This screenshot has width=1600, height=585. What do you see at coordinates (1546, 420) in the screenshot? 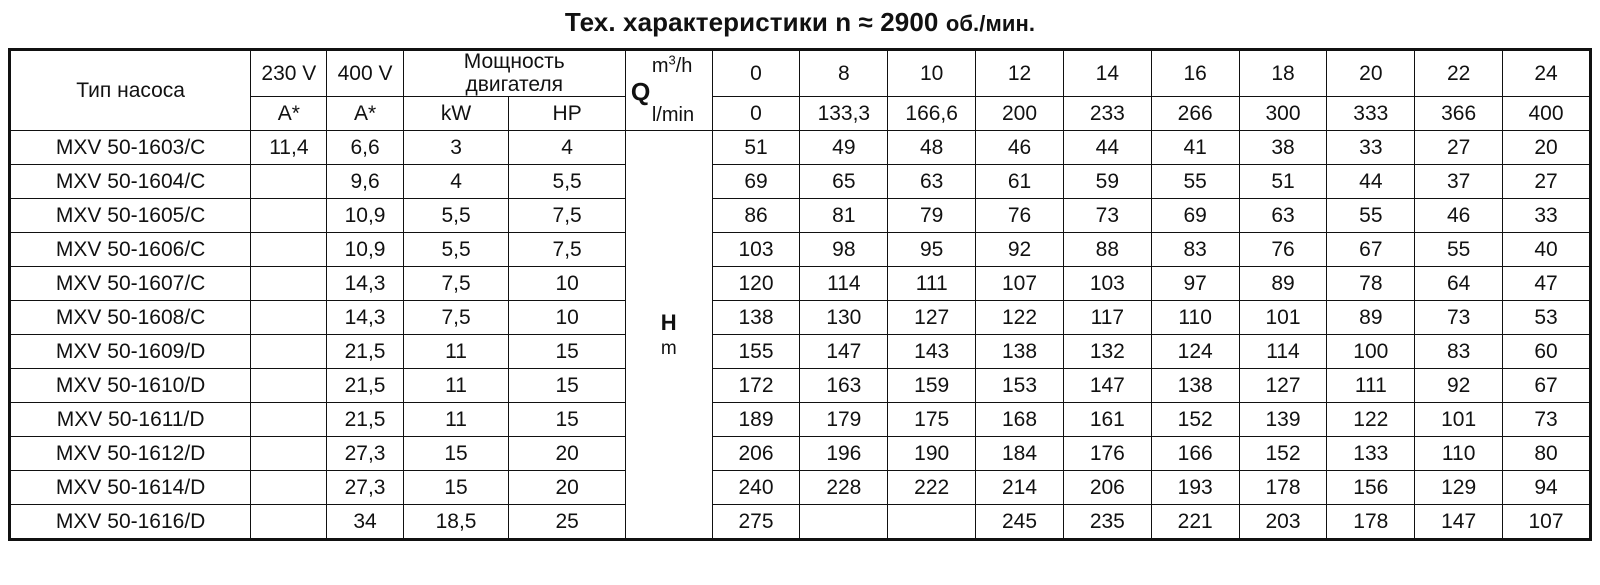
I see `cell-head-9: 73` at bounding box center [1546, 420].